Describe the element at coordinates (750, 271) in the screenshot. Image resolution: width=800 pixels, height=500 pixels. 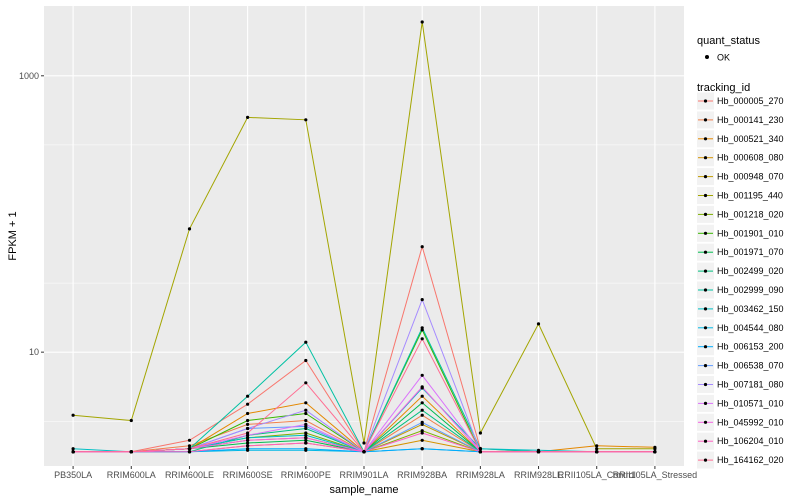
I see `legend-label: Hb_002499_020` at that location.